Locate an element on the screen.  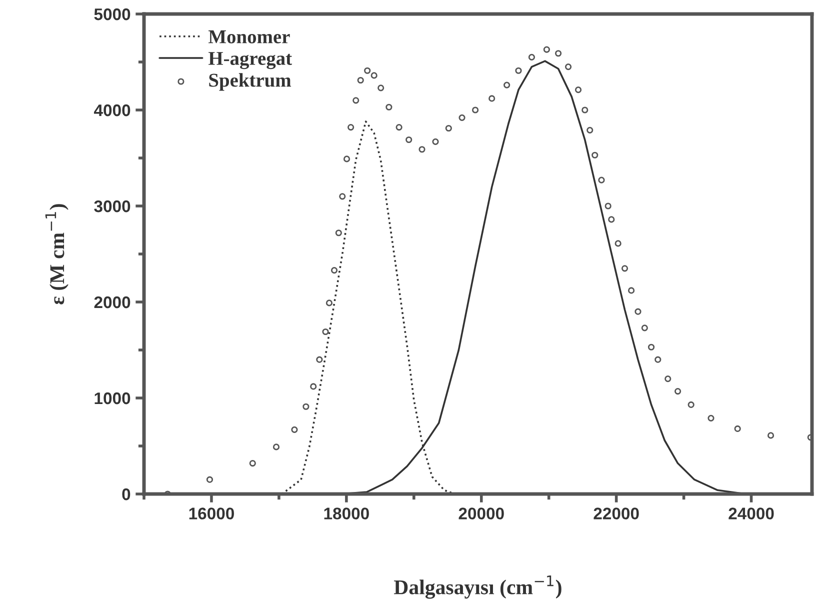
y-tick-label: 1000 is located at coordinates (112, 398).